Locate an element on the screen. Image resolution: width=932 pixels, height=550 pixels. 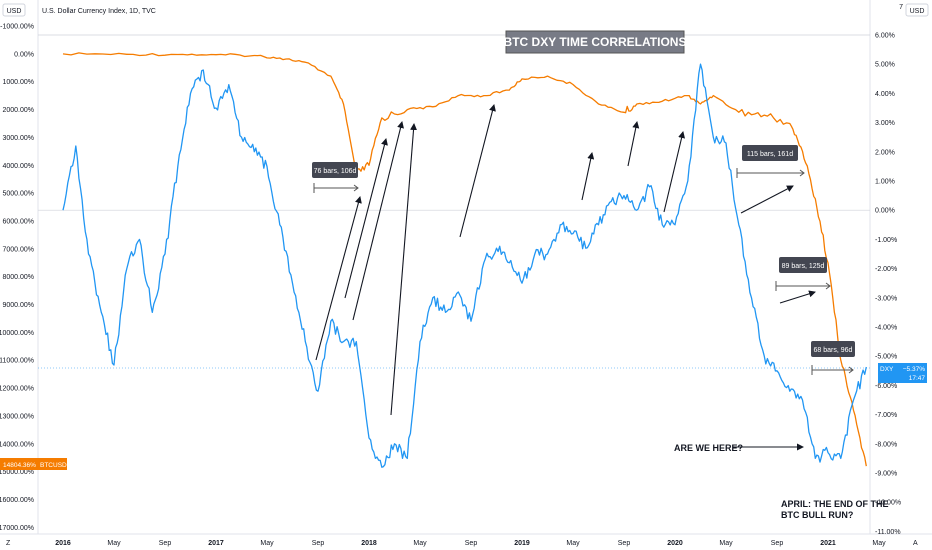
right-tick-label: -2.00% is located at coordinates (886, 269).